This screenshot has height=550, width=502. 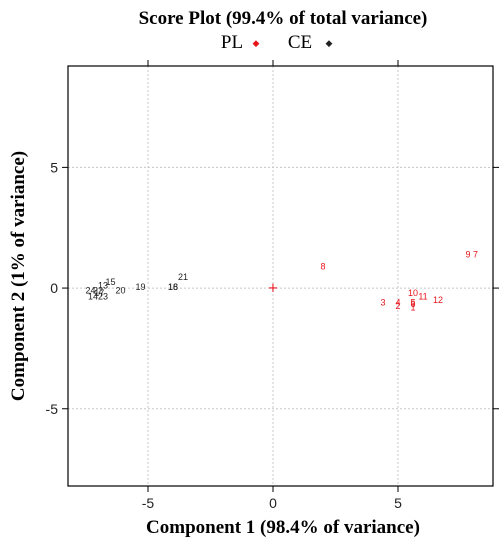 I want to click on point-label-ce: 16, so click(x=173, y=287).